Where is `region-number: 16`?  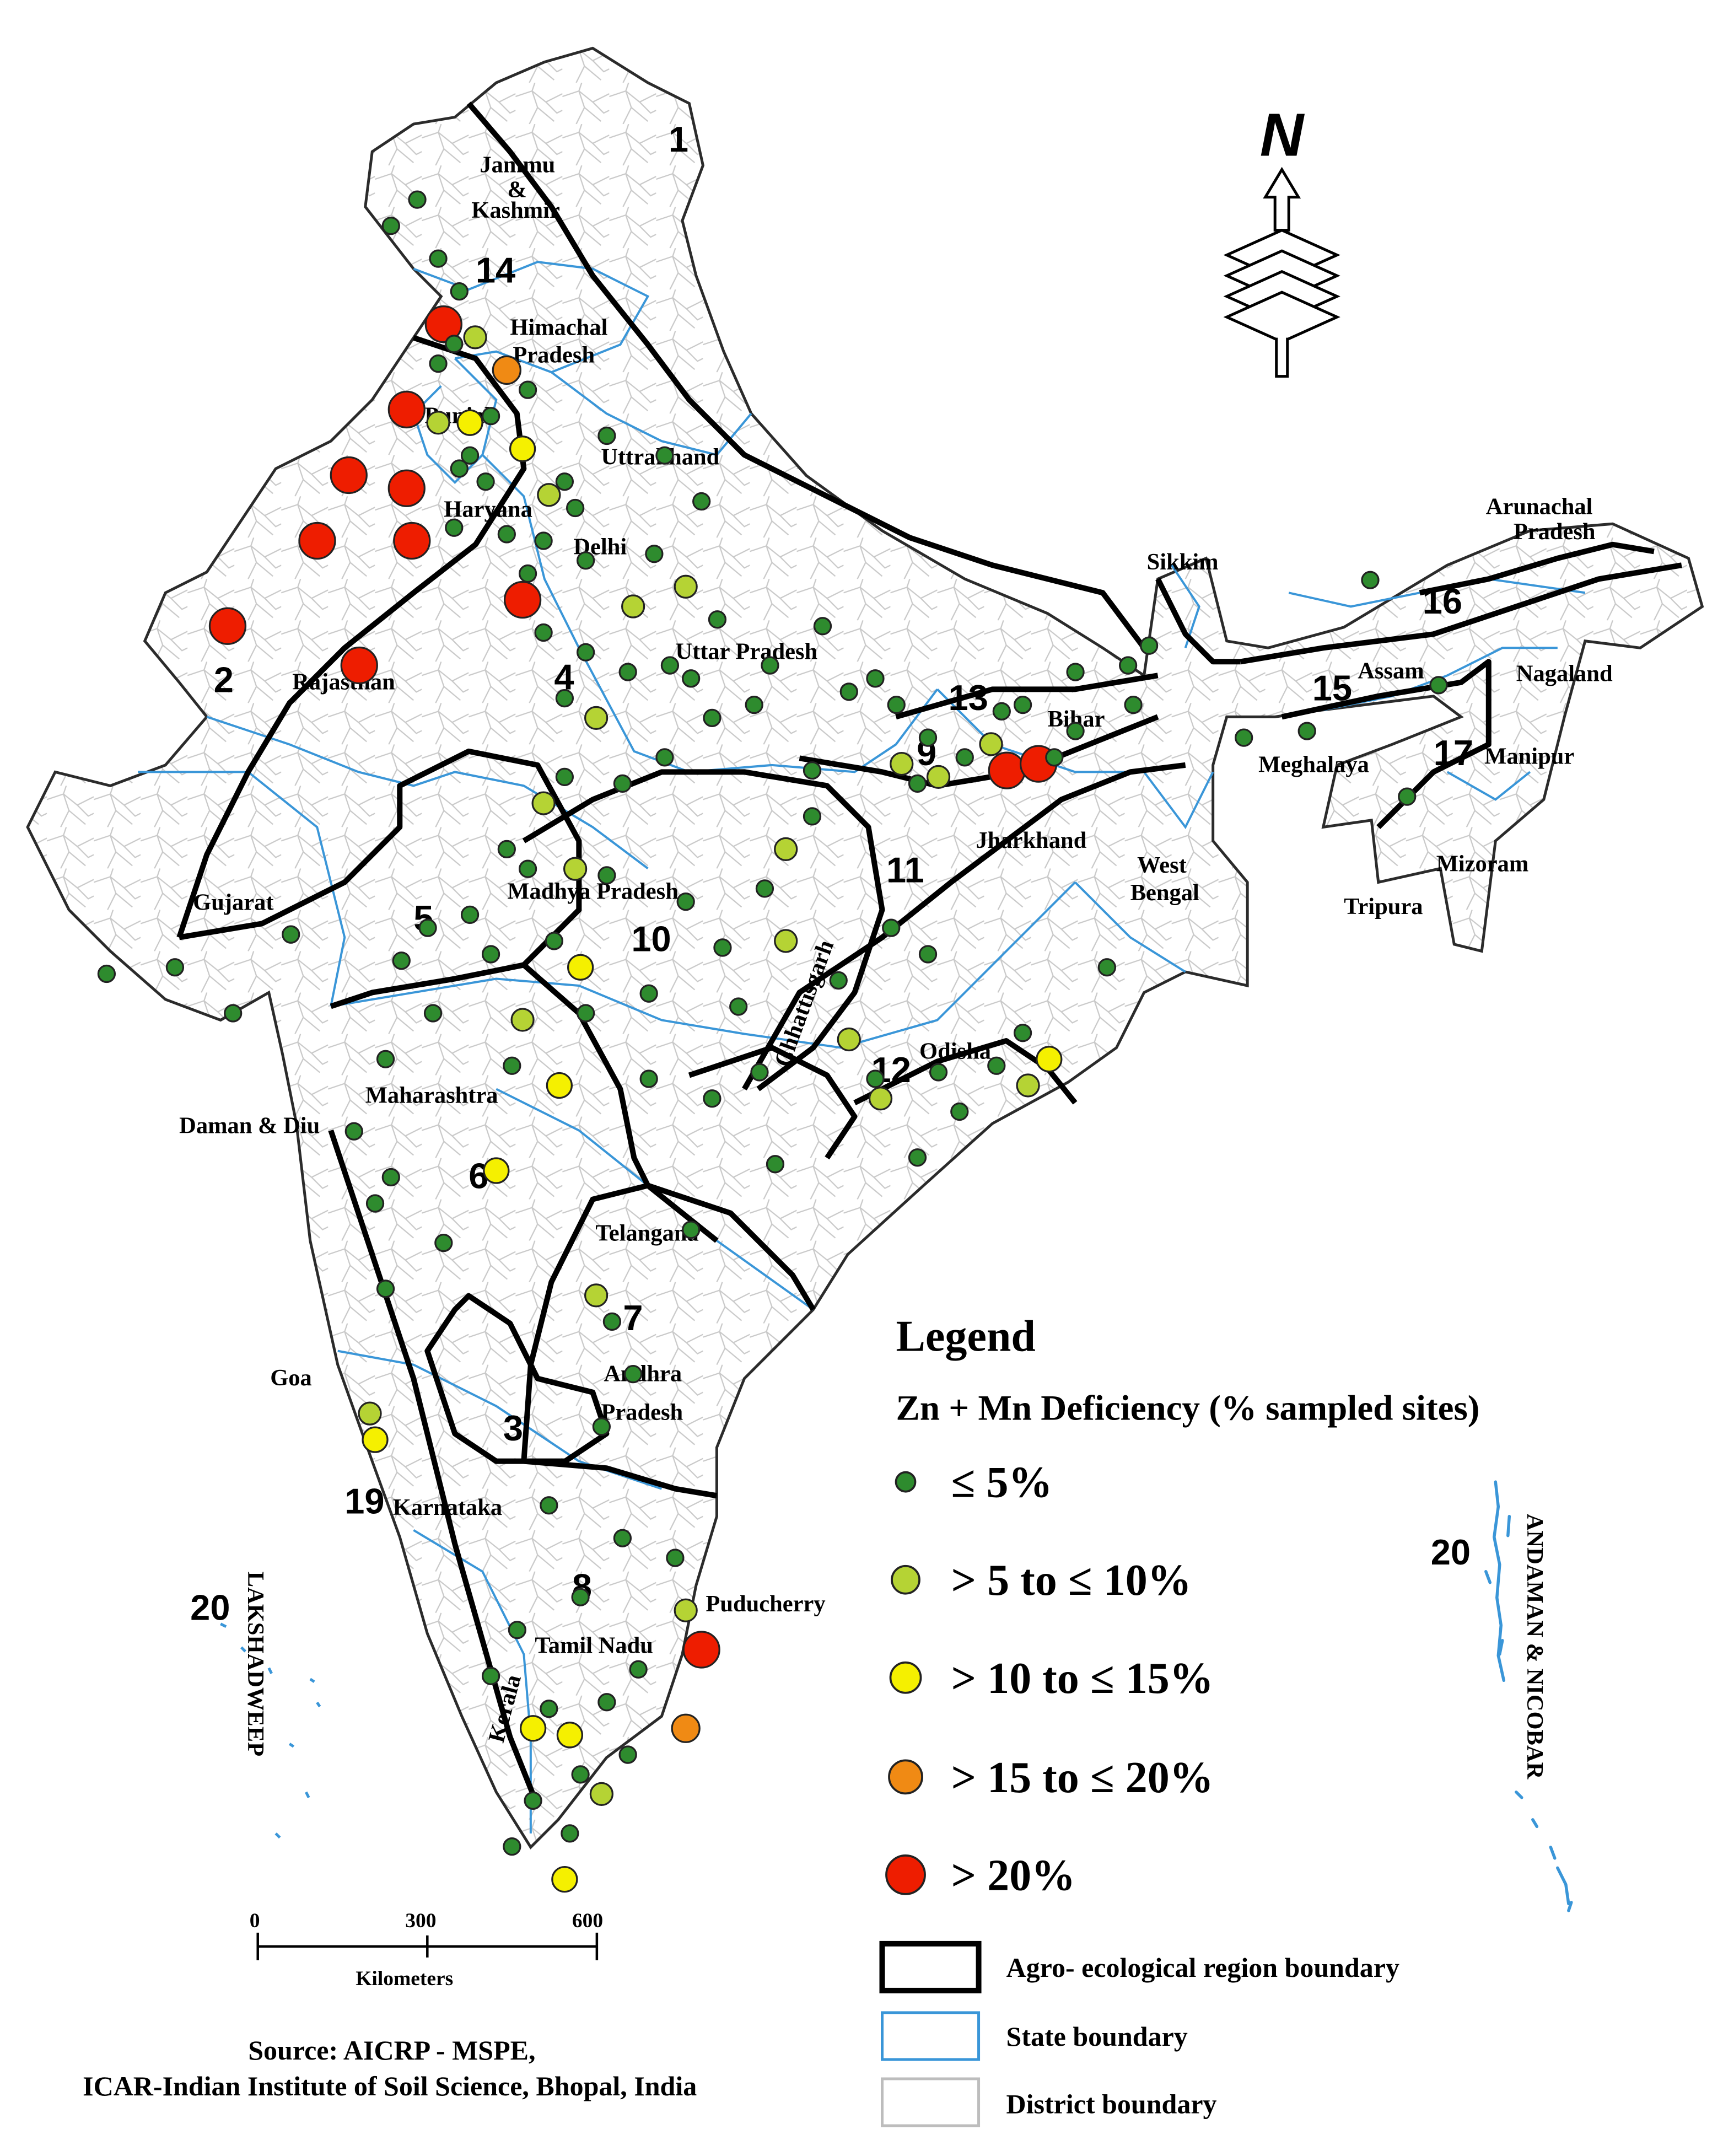
region-number: 16 is located at coordinates (1442, 601).